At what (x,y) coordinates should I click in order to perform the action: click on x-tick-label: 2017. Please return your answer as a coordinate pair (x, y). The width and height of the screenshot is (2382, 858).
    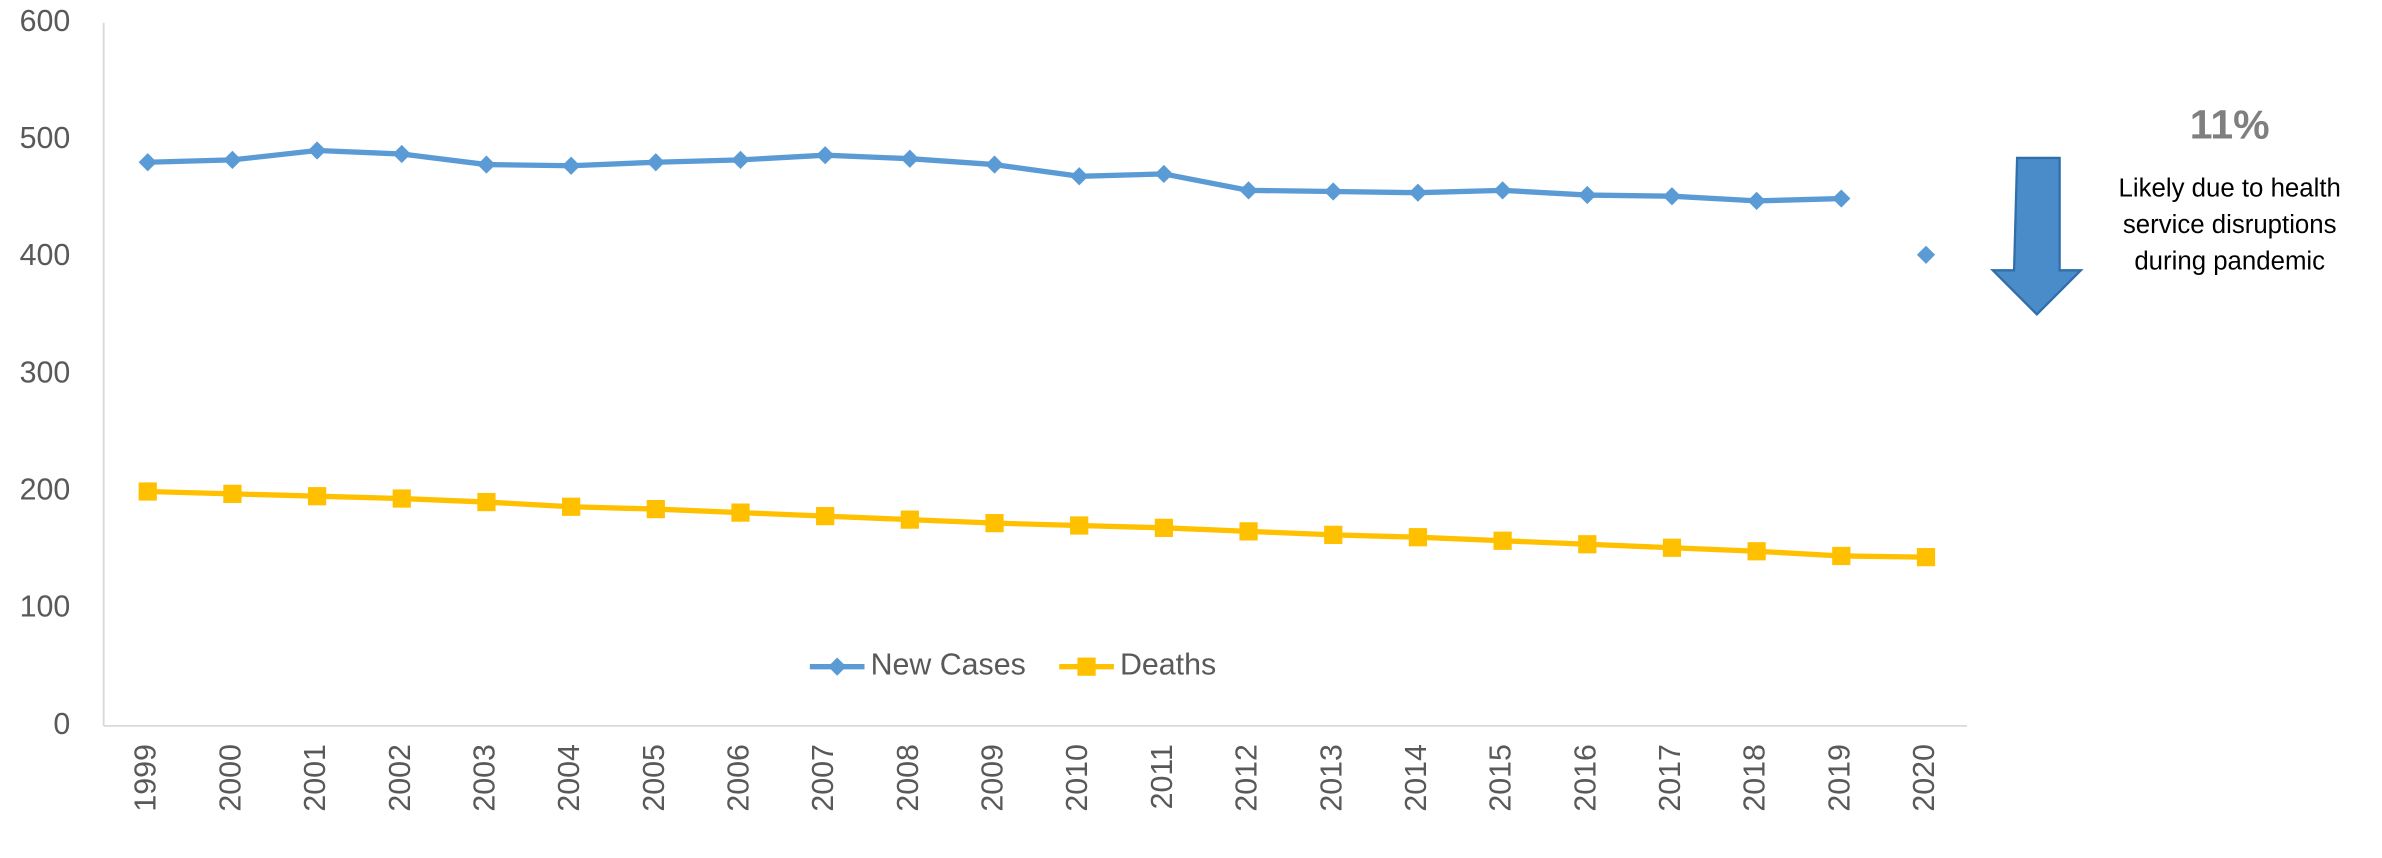
    Looking at the image, I should click on (1670, 778).